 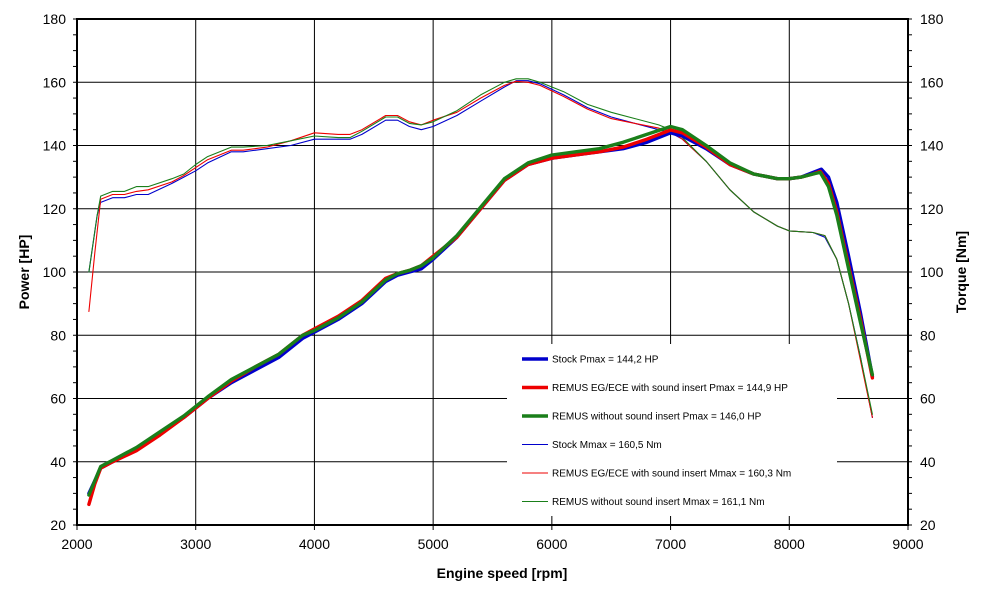 I want to click on y-right-tick-label: 120, so click(x=932, y=209).